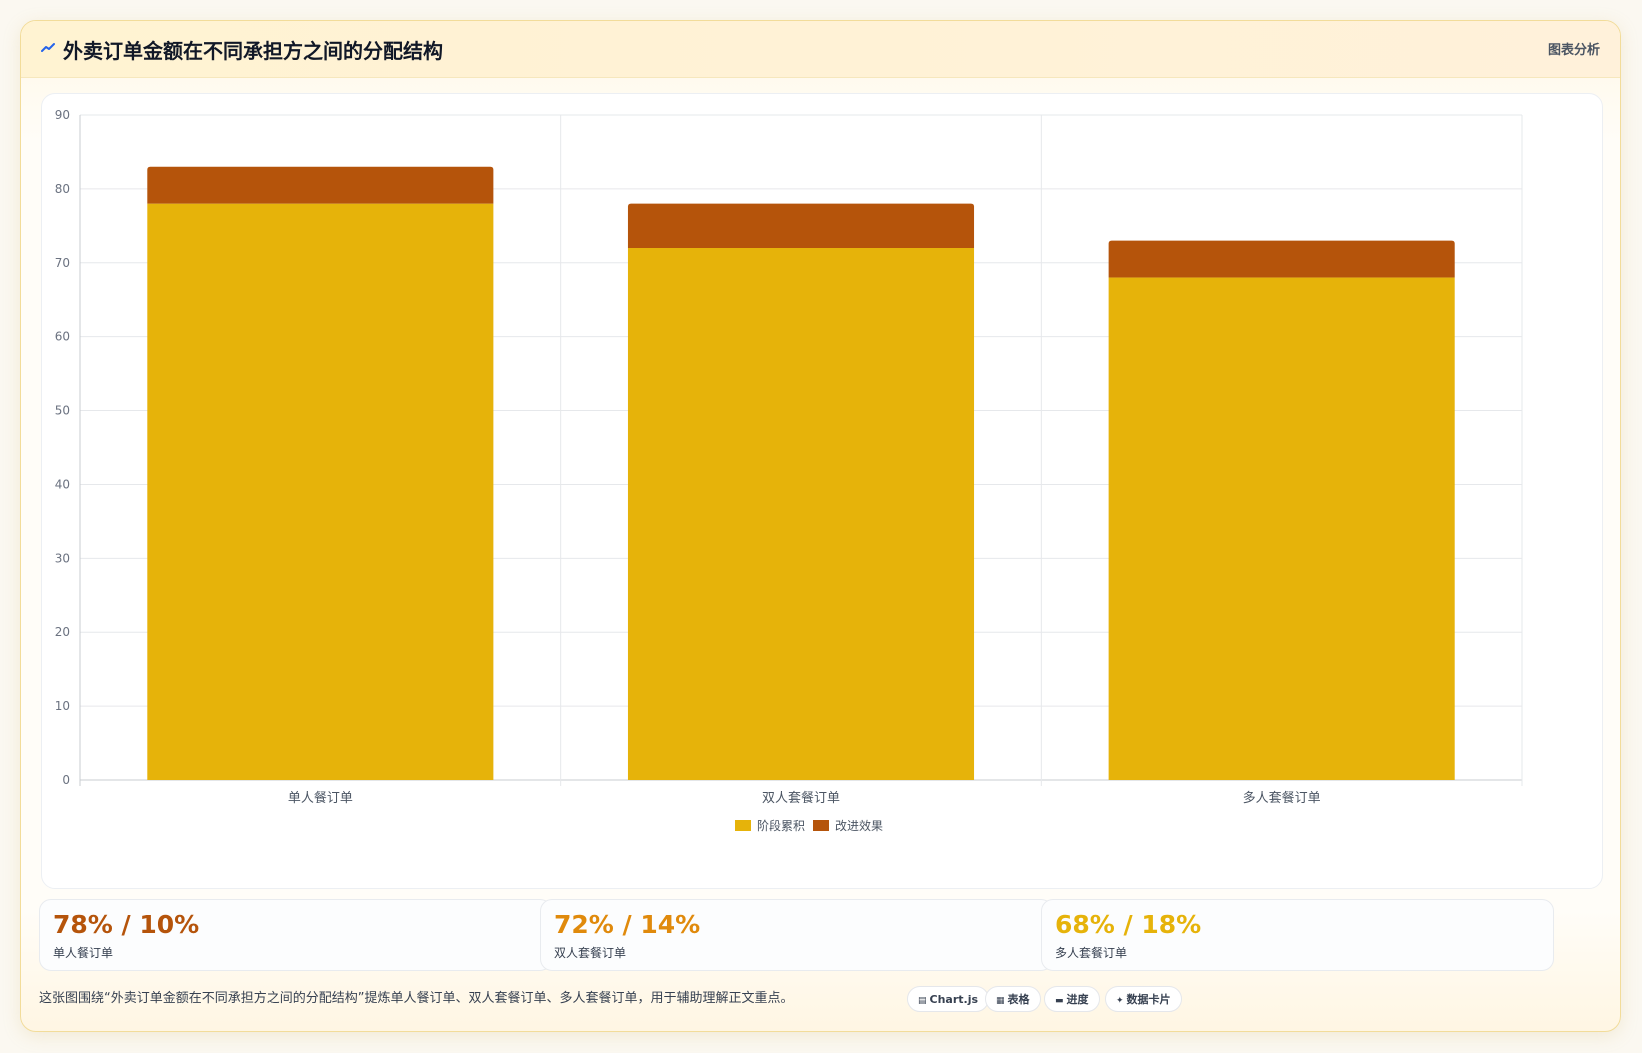 The width and height of the screenshot is (1642, 1053). Describe the element at coordinates (48, 47) in the screenshot. I see `trend-icon` at that location.